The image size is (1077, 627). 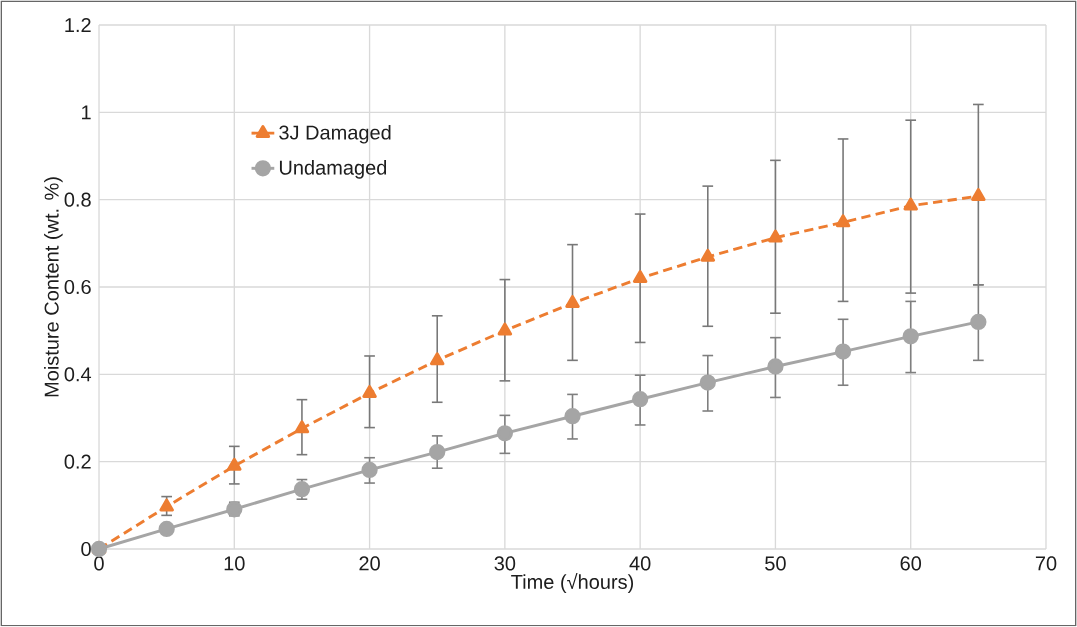 What do you see at coordinates (505, 563) in the screenshot?
I see `x-tick-label: 30` at bounding box center [505, 563].